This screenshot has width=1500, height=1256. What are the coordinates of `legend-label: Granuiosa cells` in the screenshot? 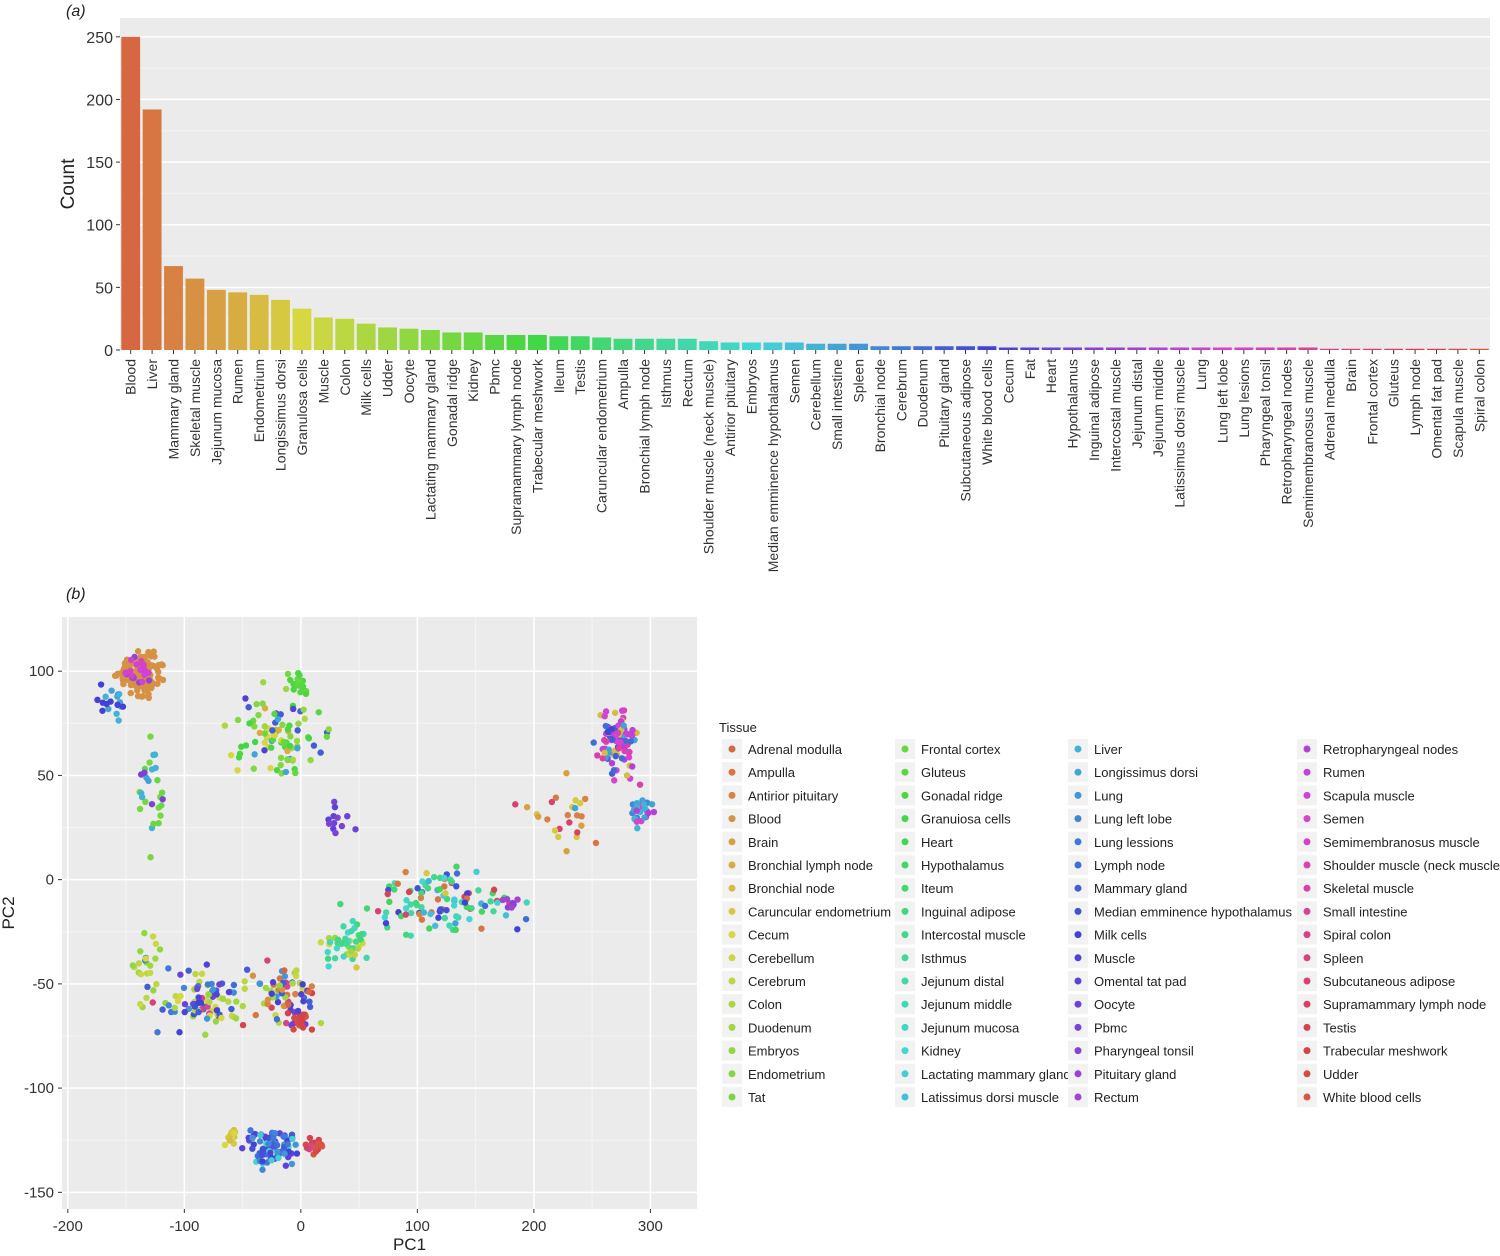 It's located at (966, 819).